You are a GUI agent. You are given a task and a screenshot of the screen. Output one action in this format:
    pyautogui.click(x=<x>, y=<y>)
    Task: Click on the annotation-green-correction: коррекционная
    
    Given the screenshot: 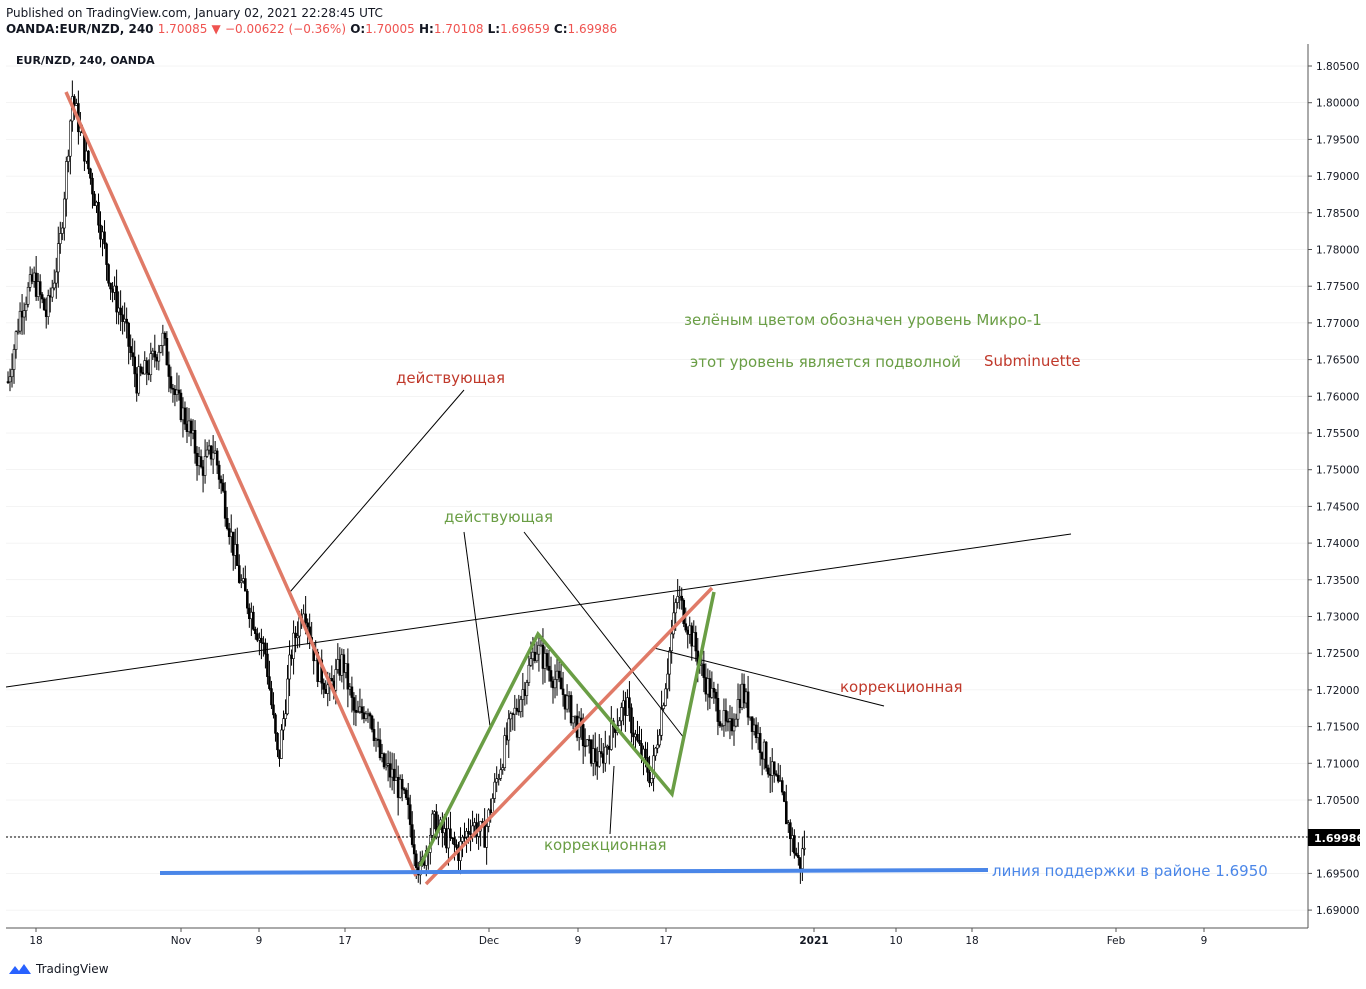 What is the action you would take?
    pyautogui.click(x=605, y=845)
    